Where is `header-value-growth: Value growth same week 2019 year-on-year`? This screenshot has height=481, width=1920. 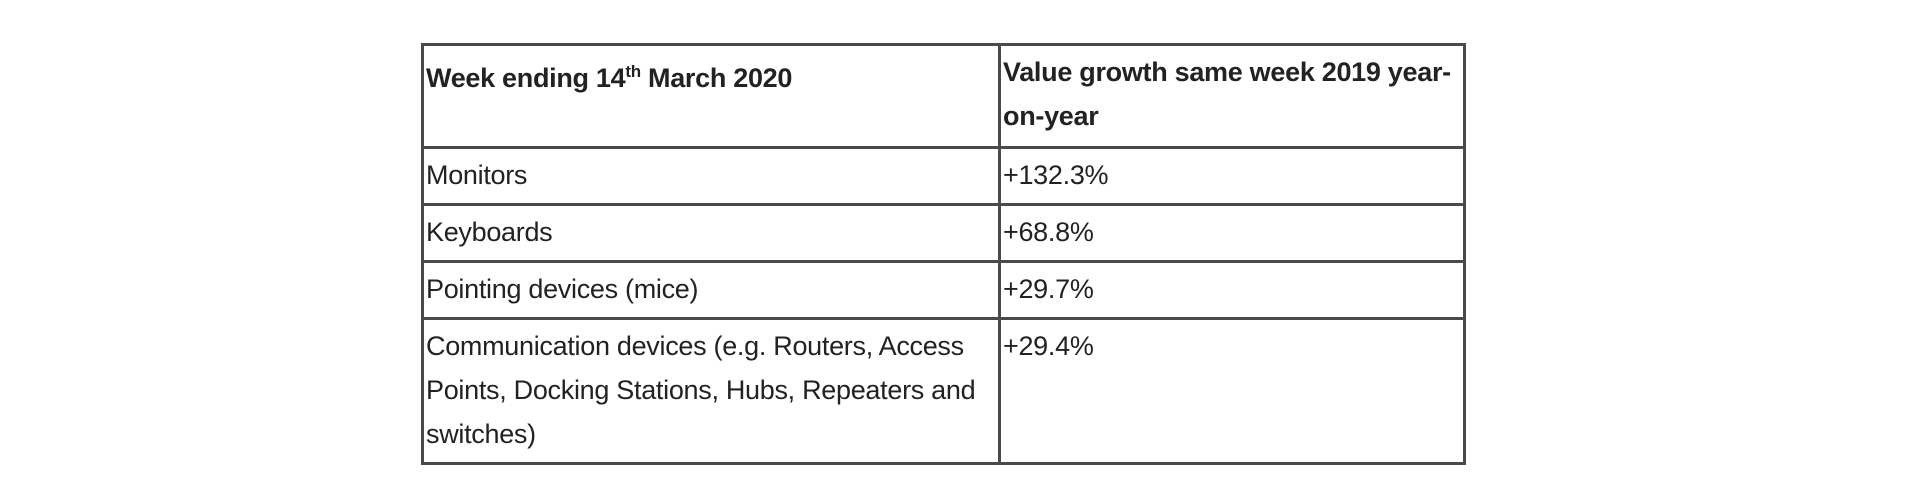 header-value-growth: Value growth same week 2019 year-on-year is located at coordinates (1232, 96).